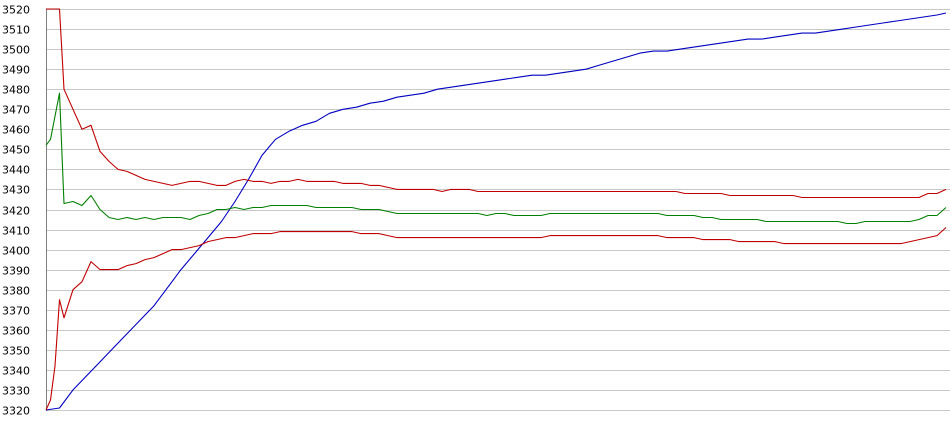 The width and height of the screenshot is (950, 435). What do you see at coordinates (16, 231) in the screenshot?
I see `y-tick-label: 3410` at bounding box center [16, 231].